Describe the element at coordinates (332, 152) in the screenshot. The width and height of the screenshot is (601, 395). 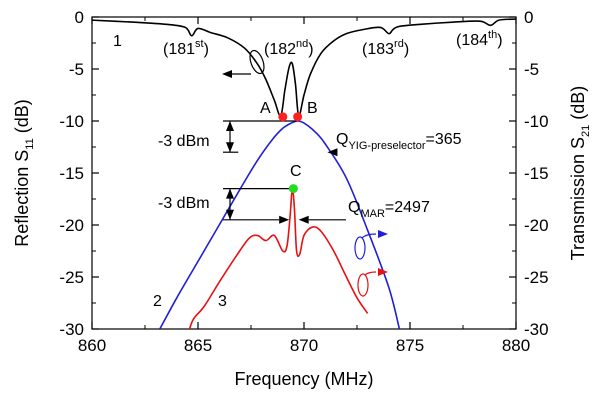
I see `qyig-arrow-head` at that location.